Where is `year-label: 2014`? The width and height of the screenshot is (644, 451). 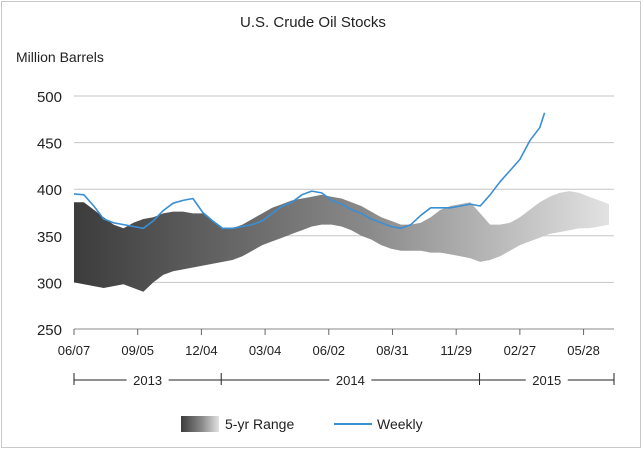
year-label: 2014 is located at coordinates (350, 380).